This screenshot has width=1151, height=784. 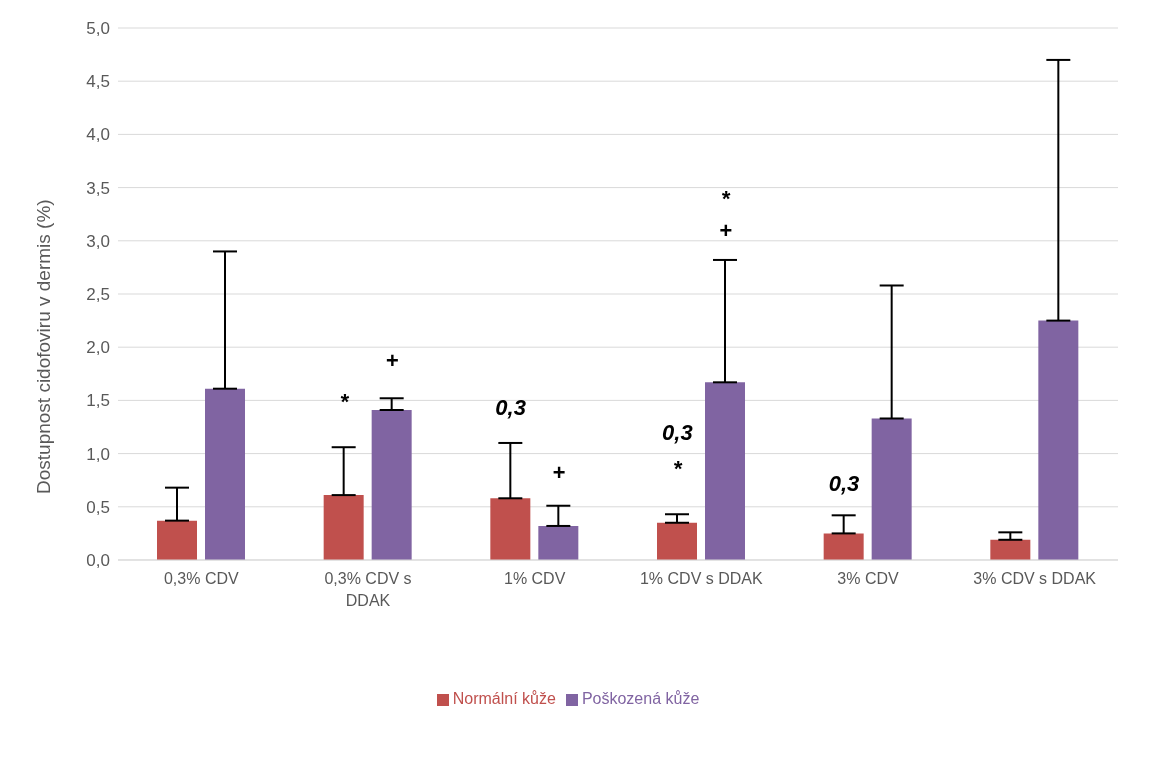 I want to click on x-tick-label: 1% CDV s DDAK, so click(x=701, y=578).